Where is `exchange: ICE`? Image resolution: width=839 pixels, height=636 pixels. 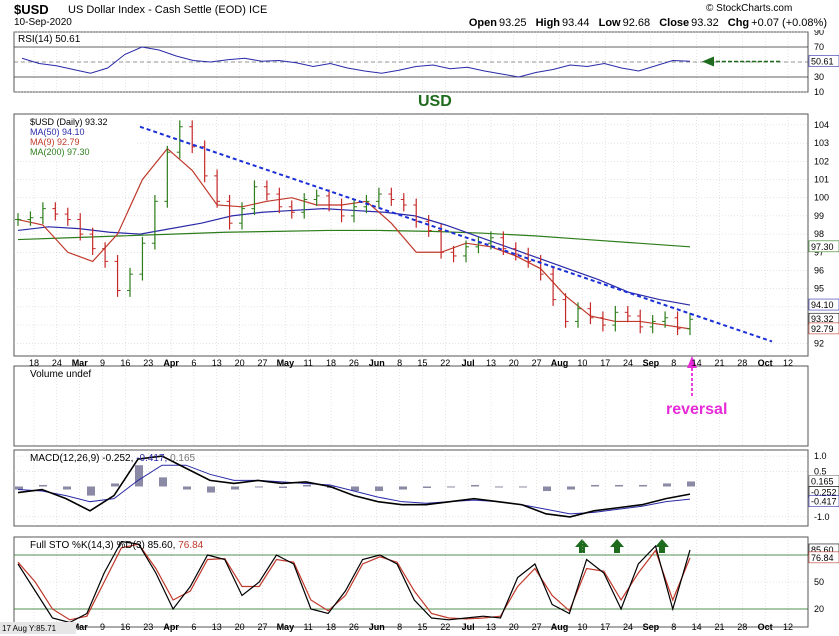 exchange: ICE is located at coordinates (258, 10).